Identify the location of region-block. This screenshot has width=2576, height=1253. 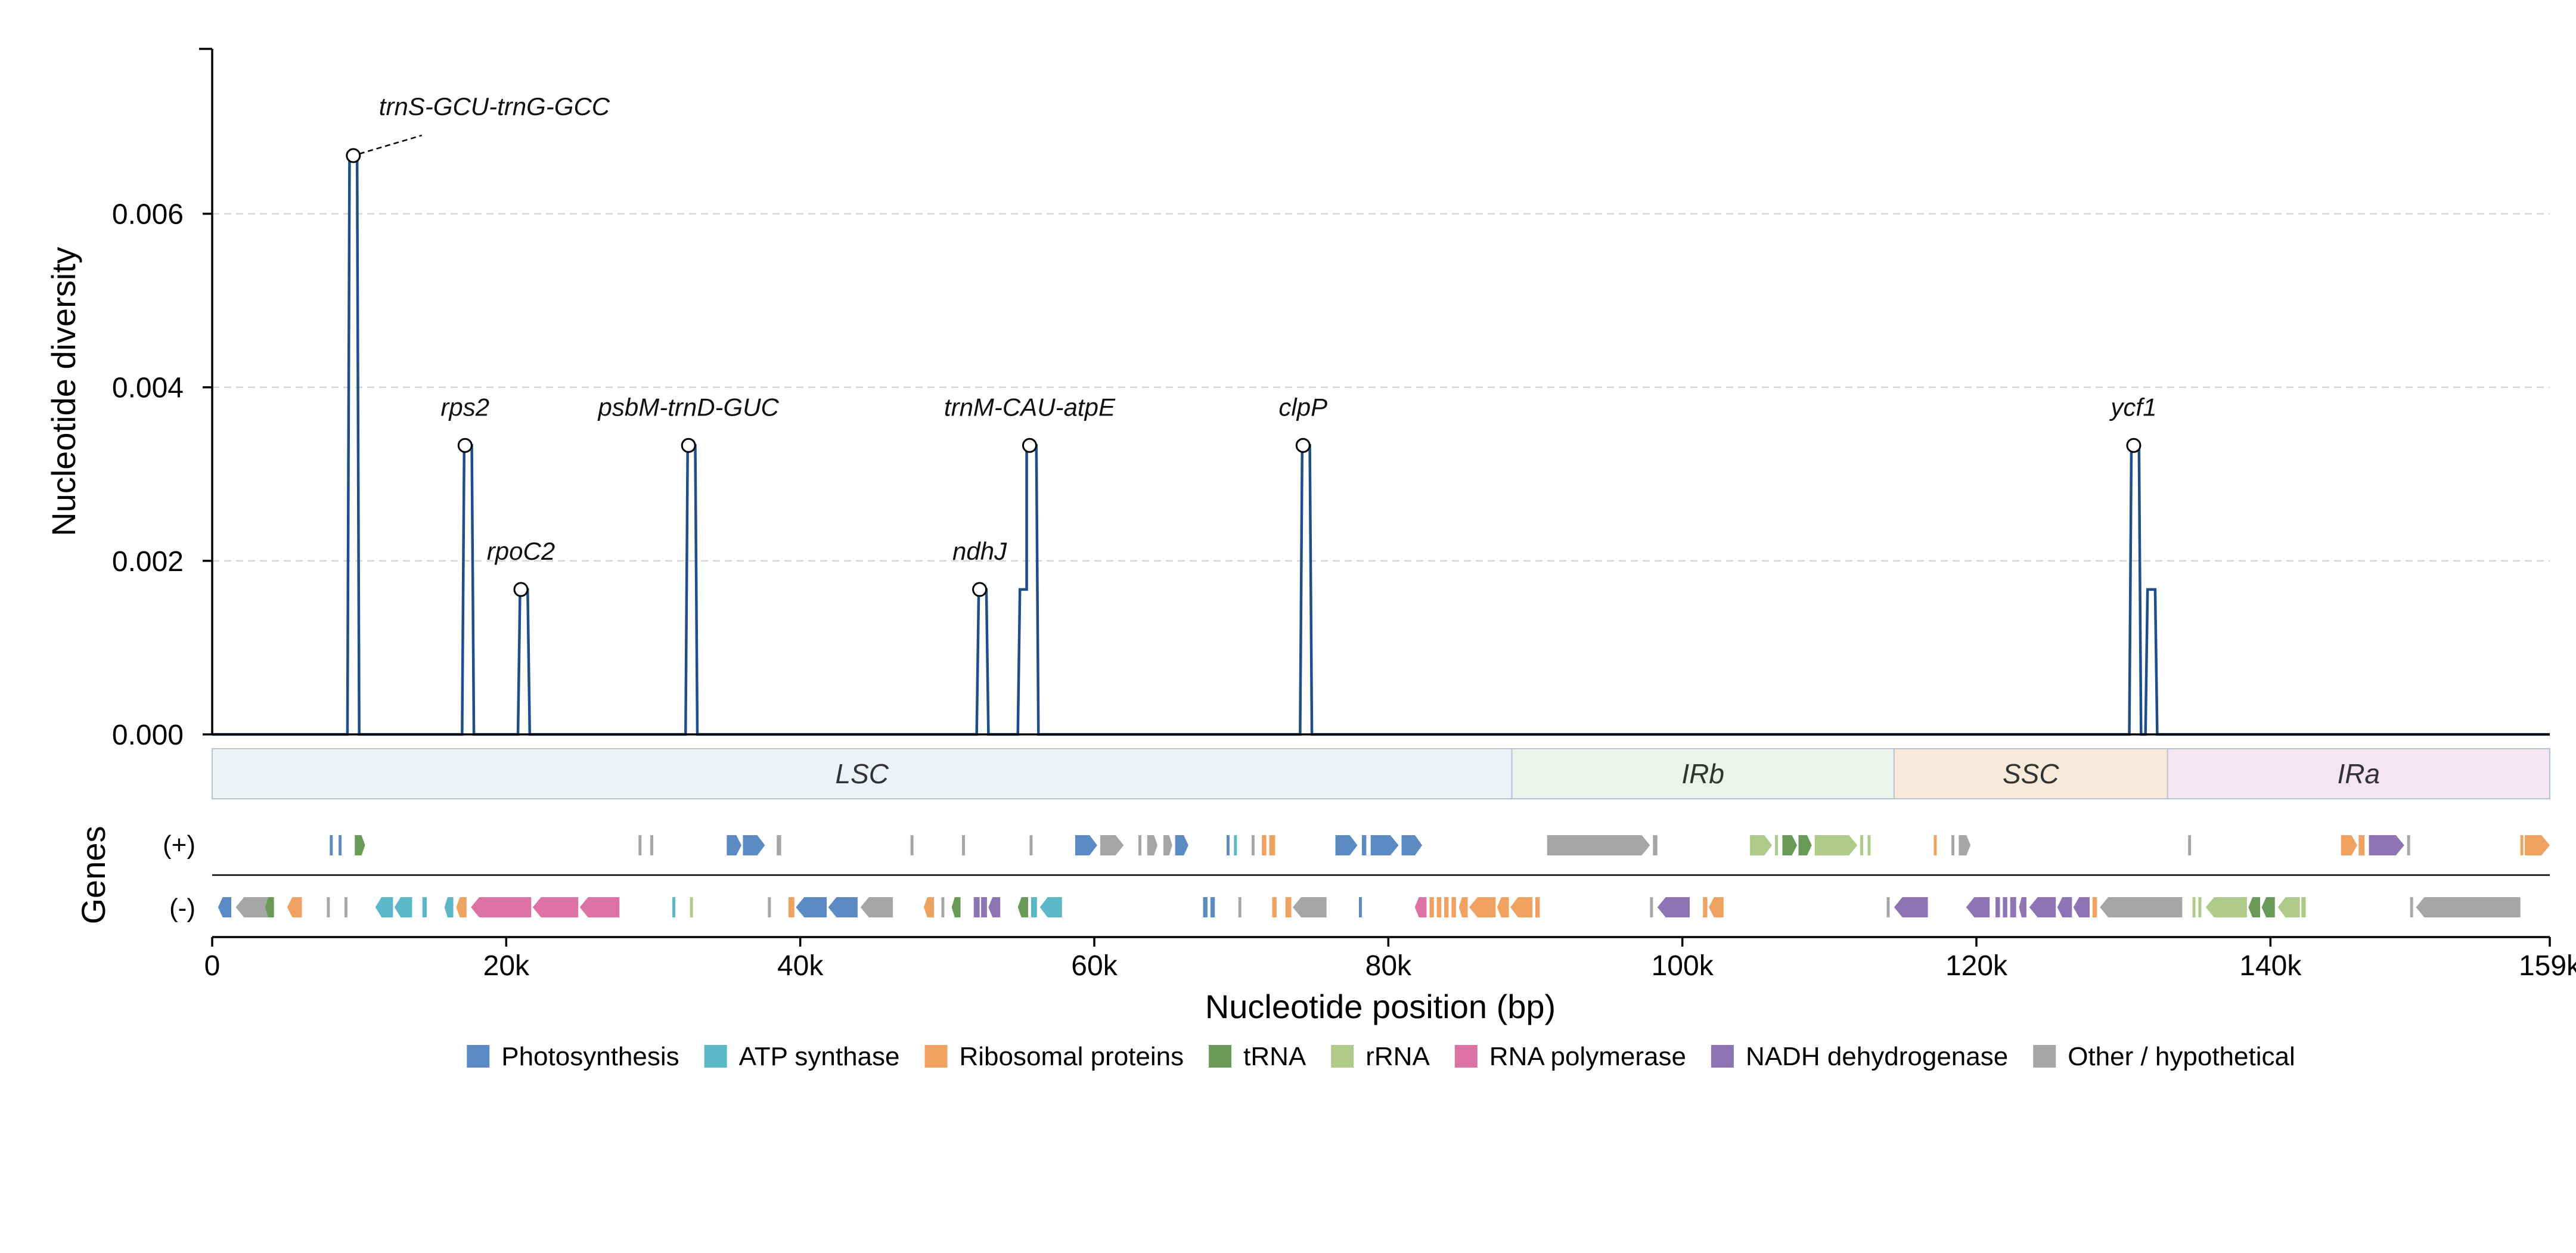
(862, 773).